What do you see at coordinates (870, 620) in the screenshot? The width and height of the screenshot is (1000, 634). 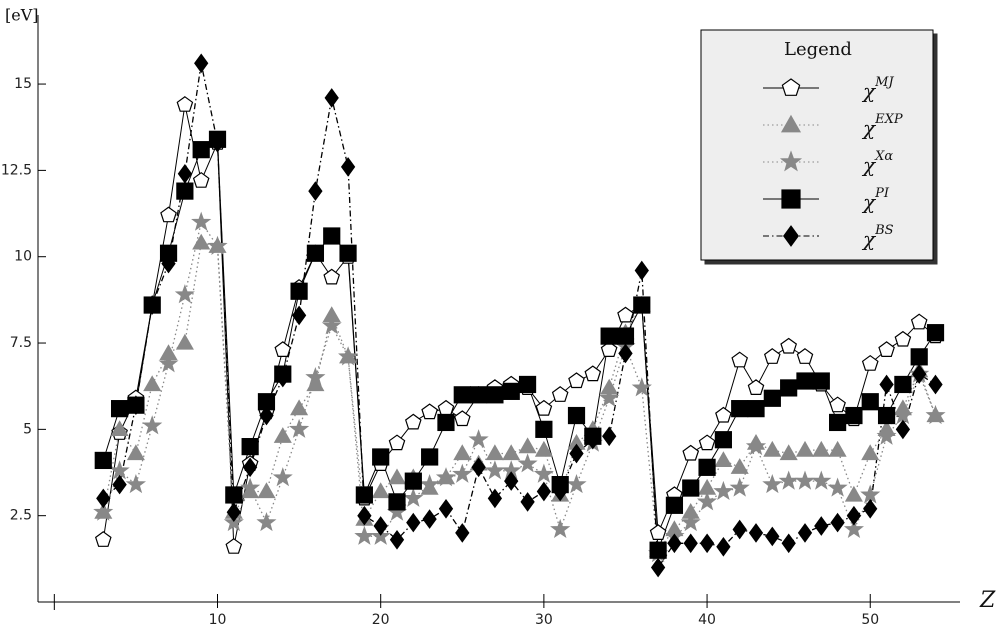 I see `x-tick-label: 50` at bounding box center [870, 620].